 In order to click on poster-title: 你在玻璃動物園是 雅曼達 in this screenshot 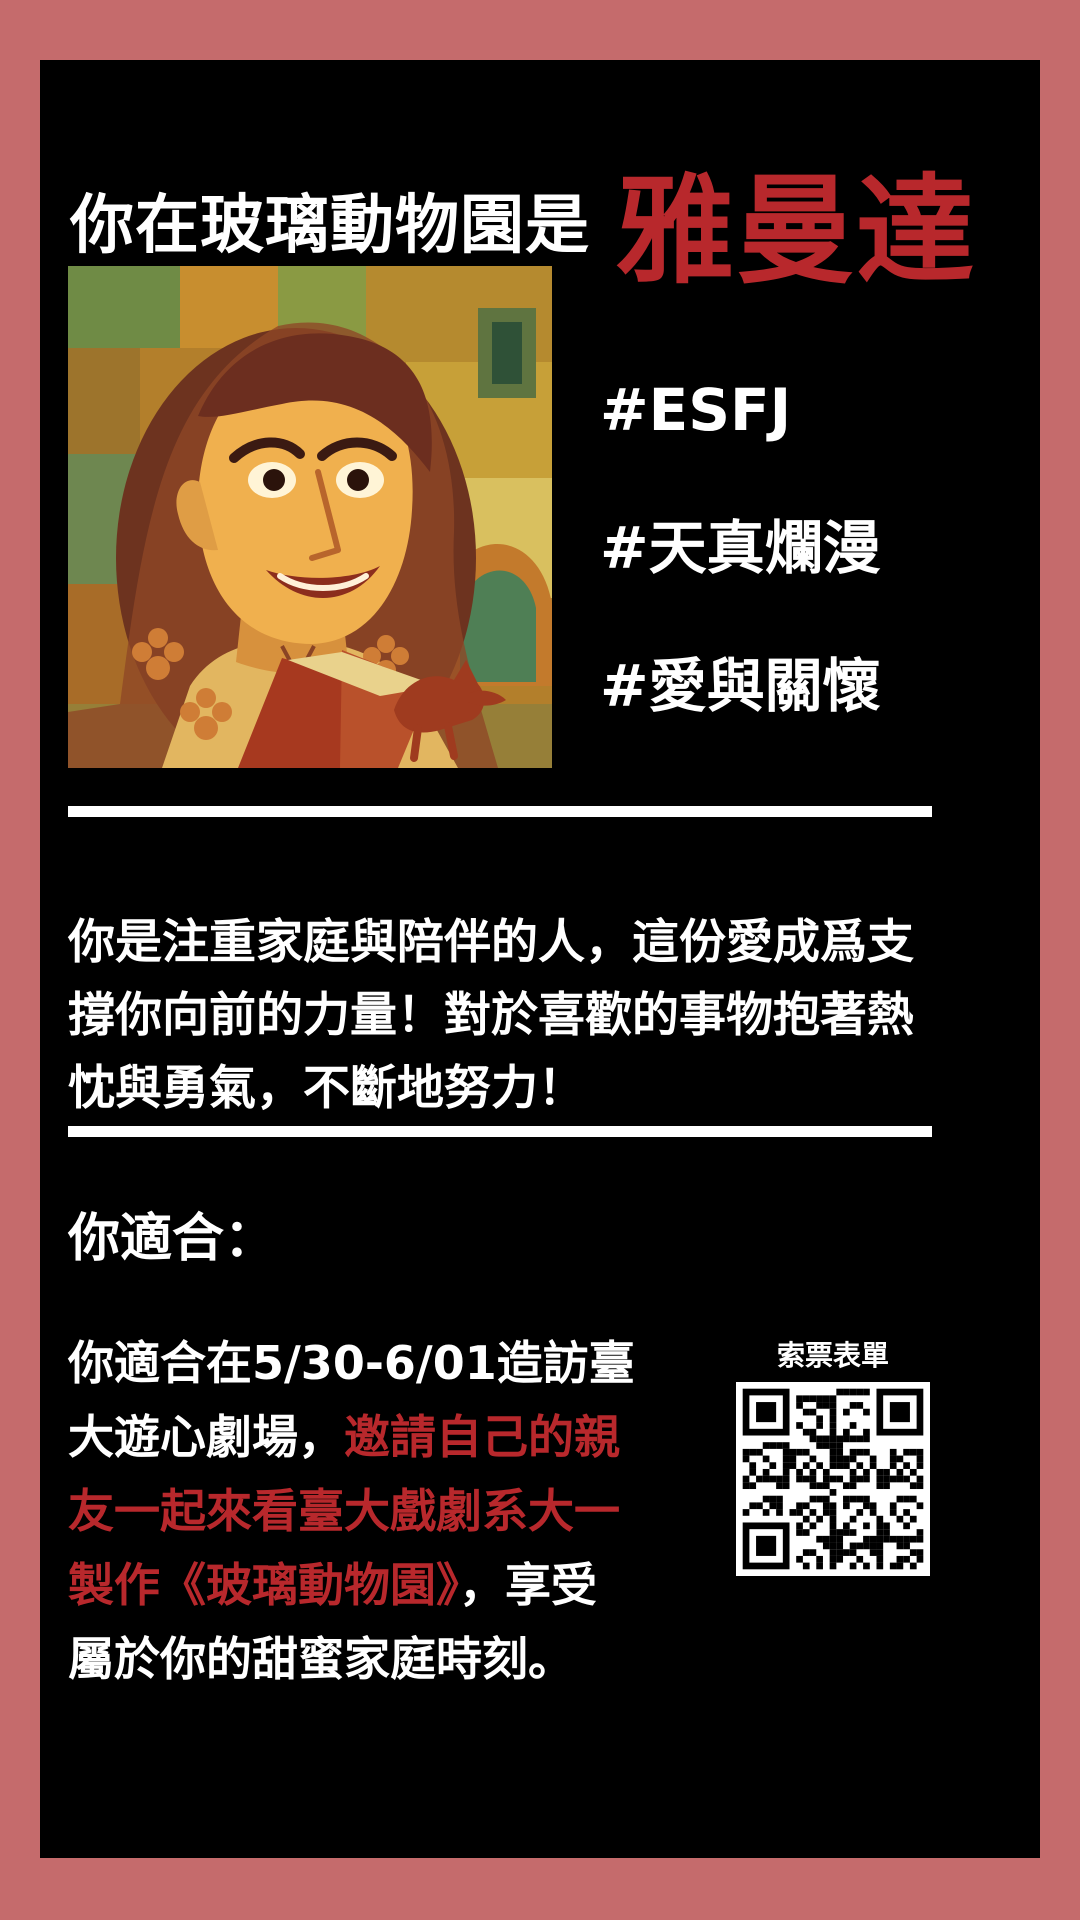, I will do `click(523, 220)`.